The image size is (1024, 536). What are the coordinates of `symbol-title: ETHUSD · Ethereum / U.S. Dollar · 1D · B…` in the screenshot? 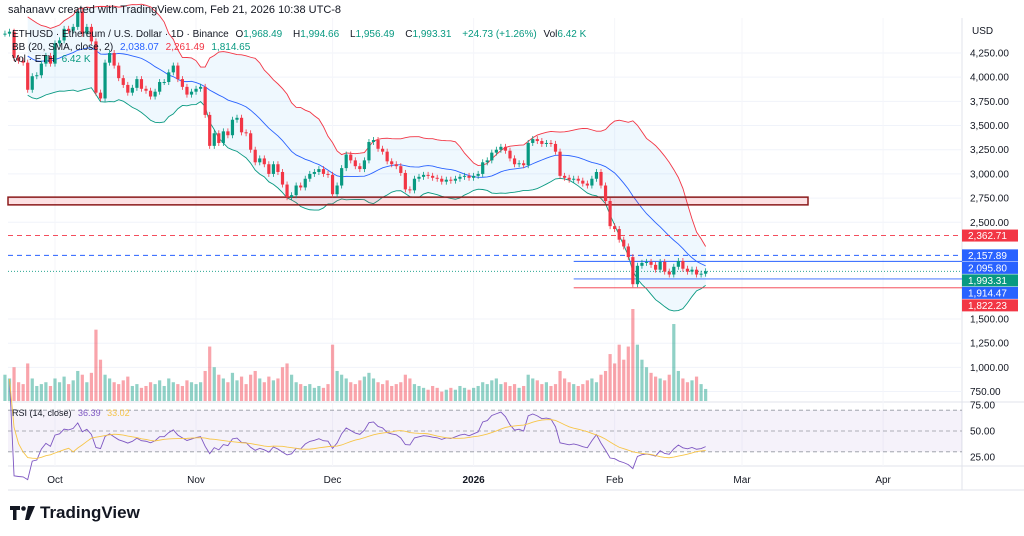 It's located at (120, 34).